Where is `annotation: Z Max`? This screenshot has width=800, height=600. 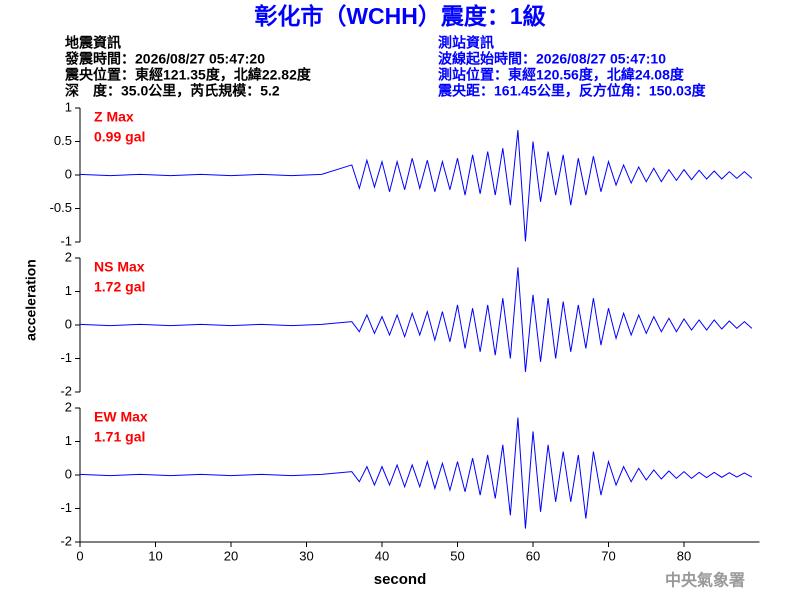 annotation: Z Max is located at coordinates (114, 117).